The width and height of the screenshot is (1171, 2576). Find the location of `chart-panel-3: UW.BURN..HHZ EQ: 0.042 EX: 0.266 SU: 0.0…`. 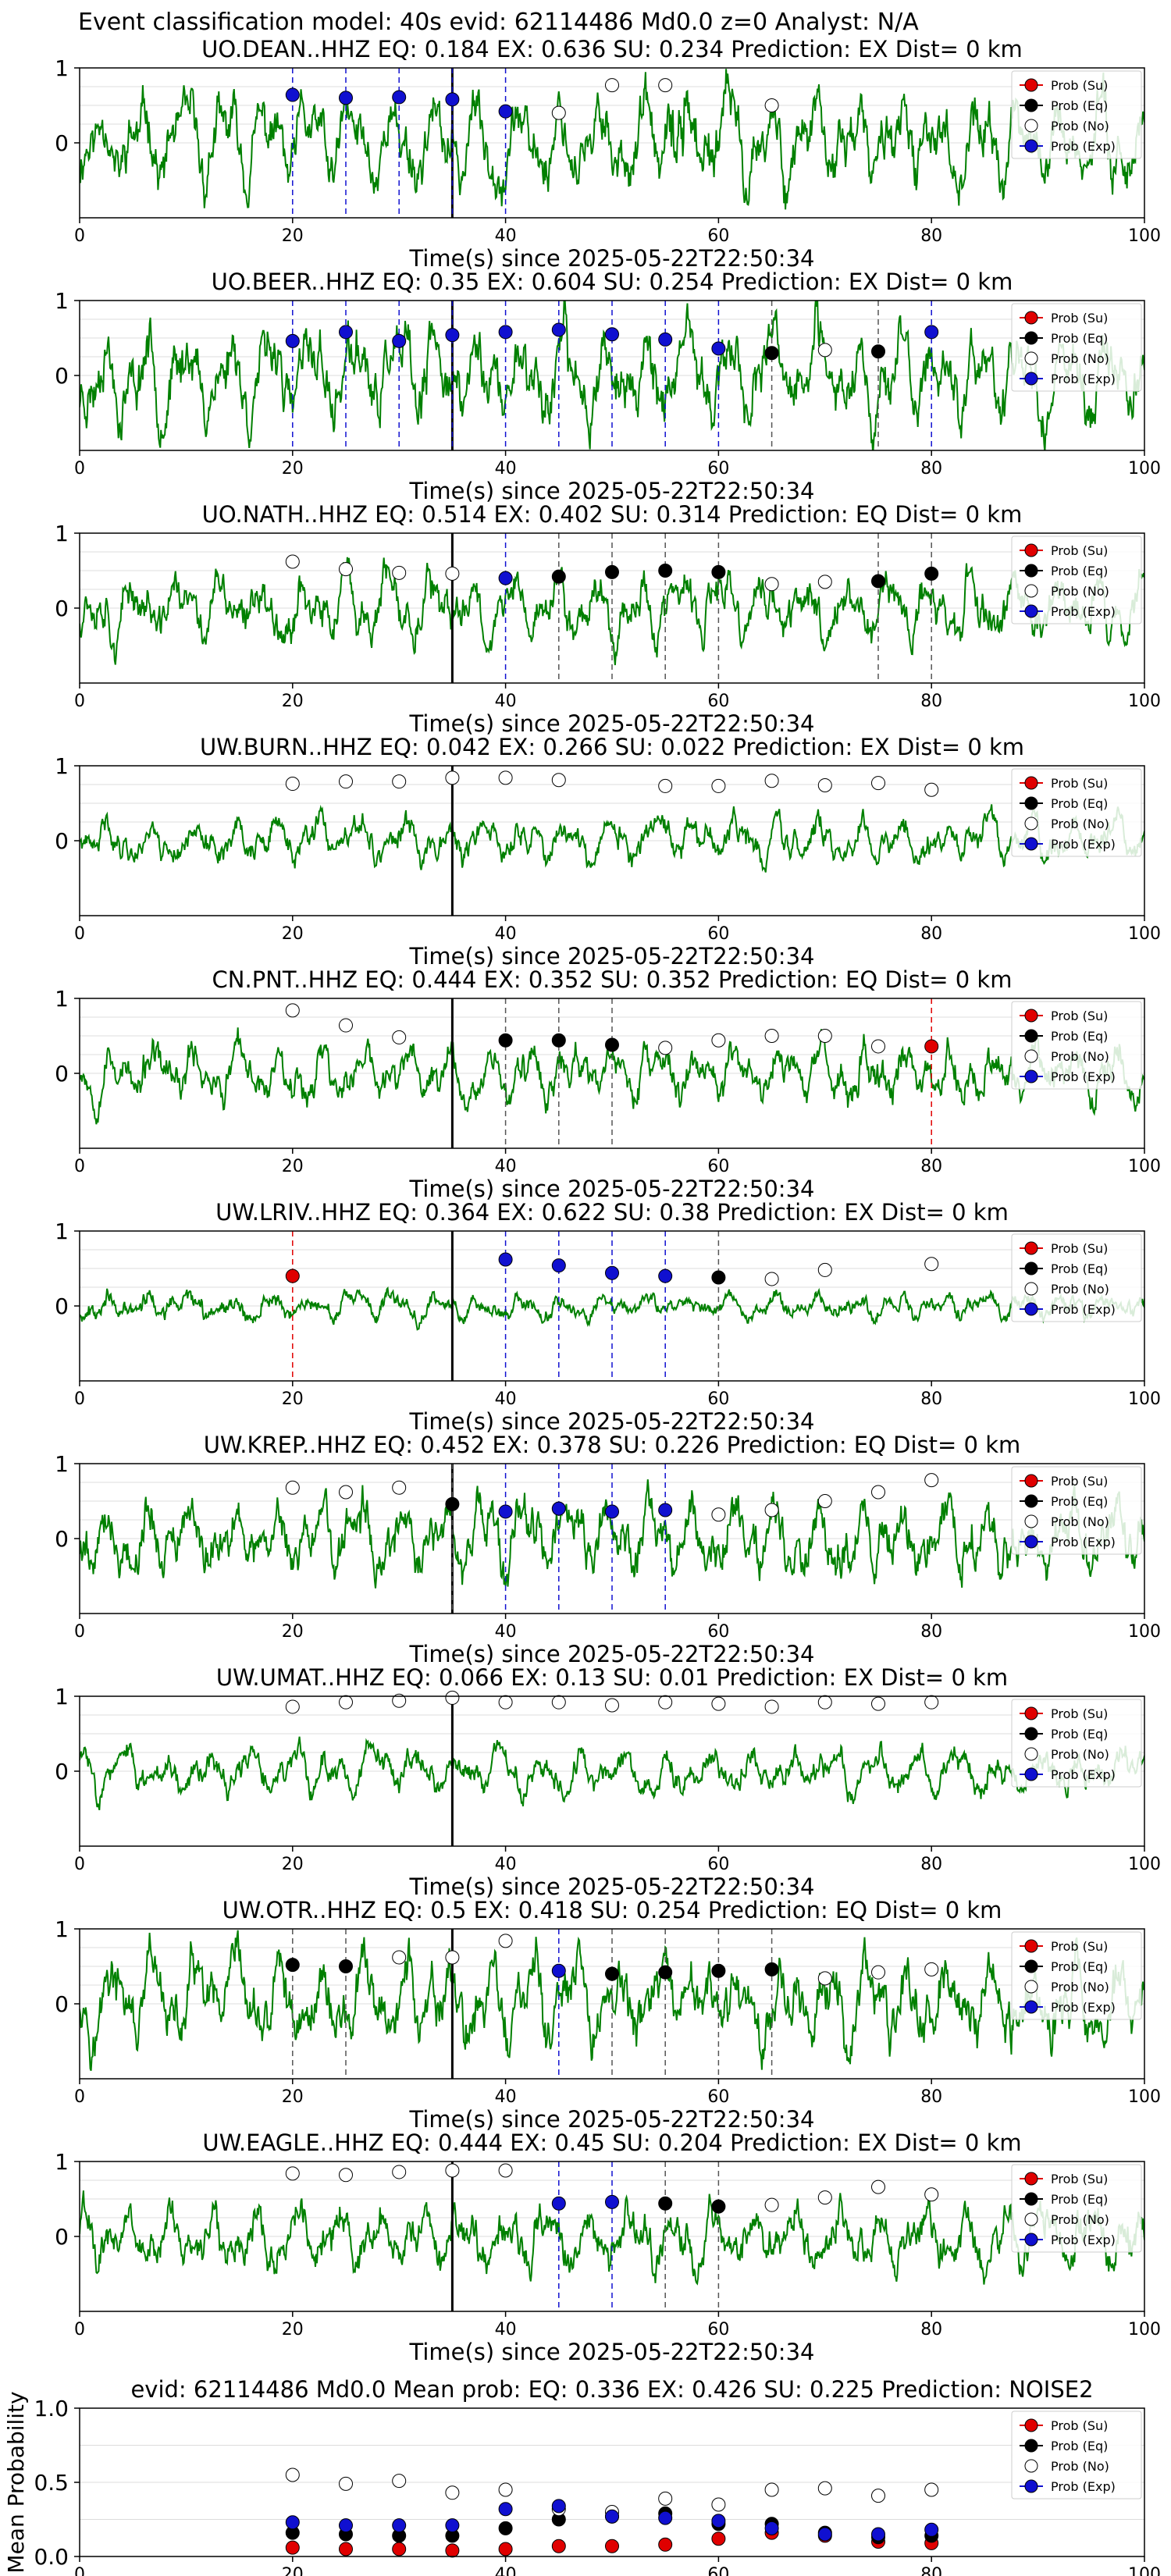

chart-panel-3: UW.BURN..HHZ EQ: 0.042 EX: 0.266 SU: 0.0… is located at coordinates (608, 852).